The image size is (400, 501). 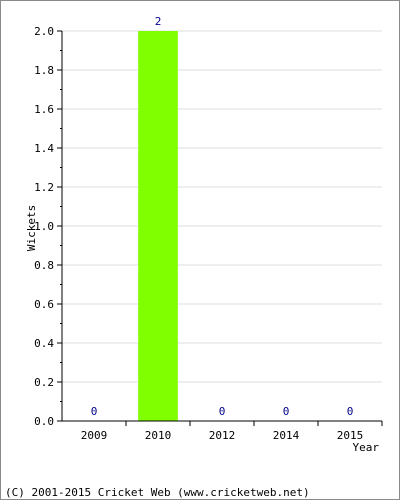 What do you see at coordinates (44, 265) in the screenshot?
I see `y-tick-label: 0.8` at bounding box center [44, 265].